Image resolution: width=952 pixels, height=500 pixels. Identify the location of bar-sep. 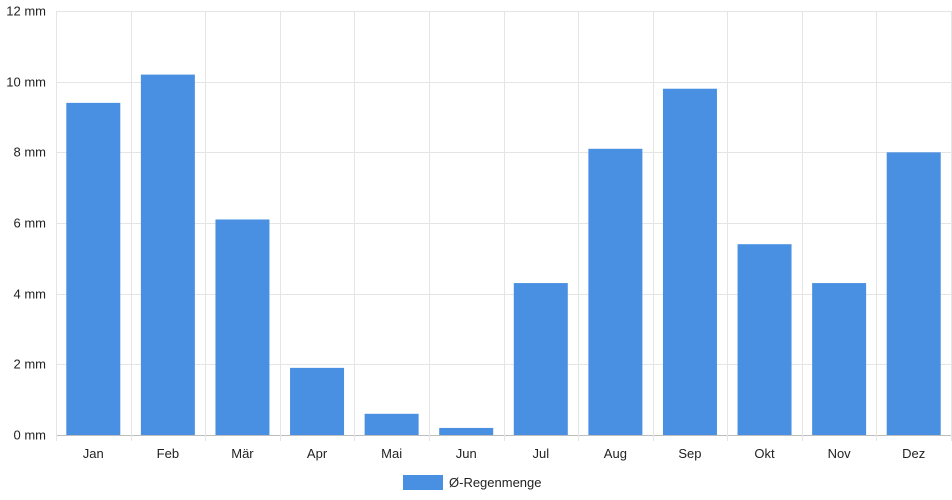
(689, 261).